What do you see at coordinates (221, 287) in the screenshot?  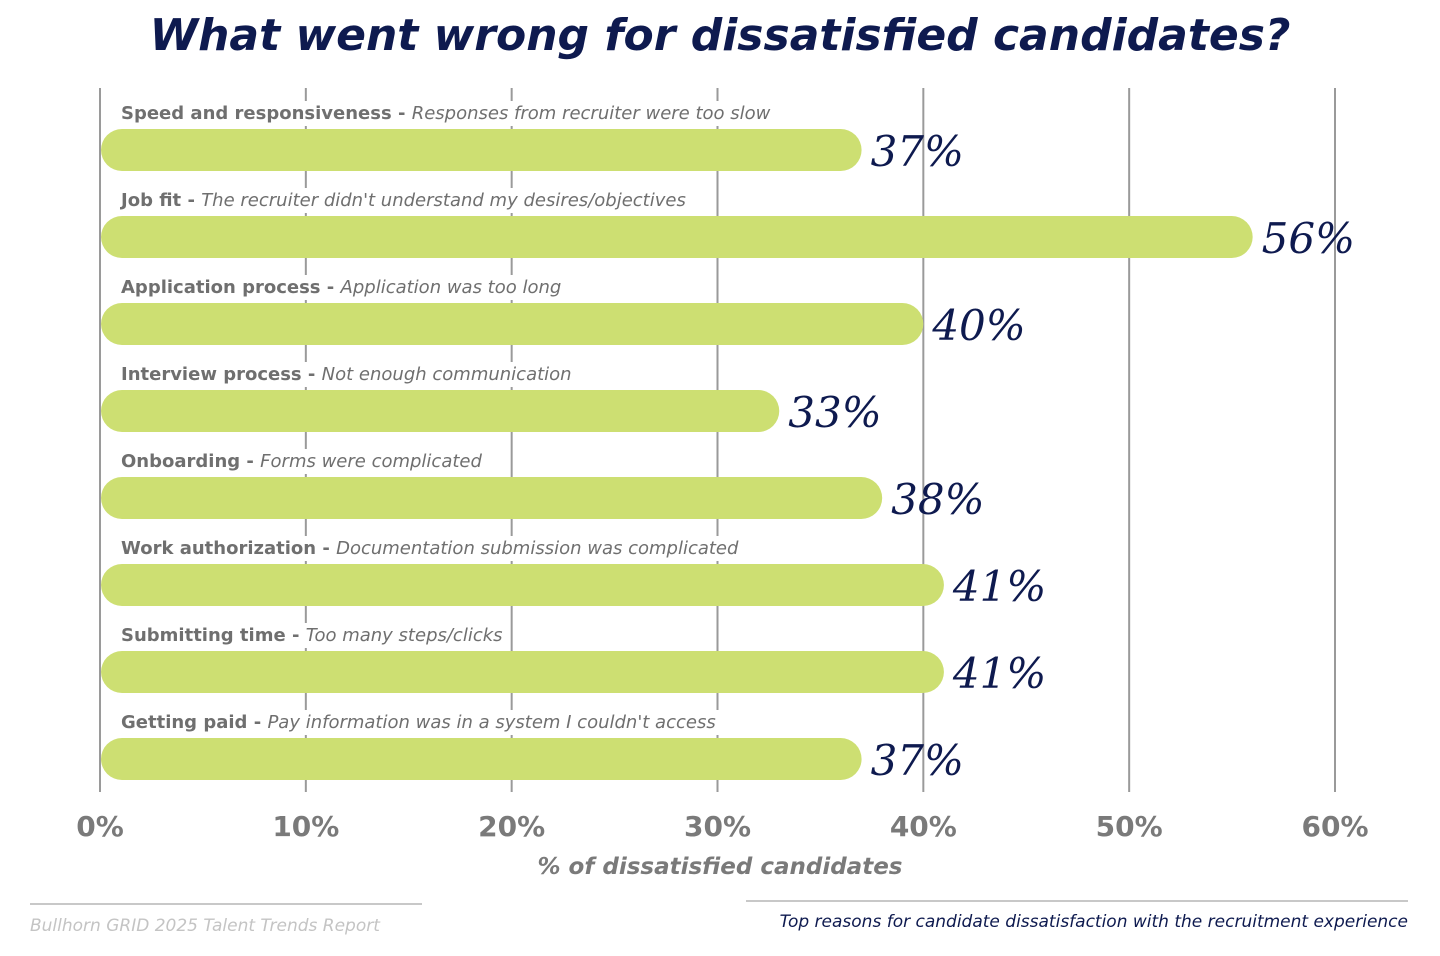 I see `category-name: Application process` at bounding box center [221, 287].